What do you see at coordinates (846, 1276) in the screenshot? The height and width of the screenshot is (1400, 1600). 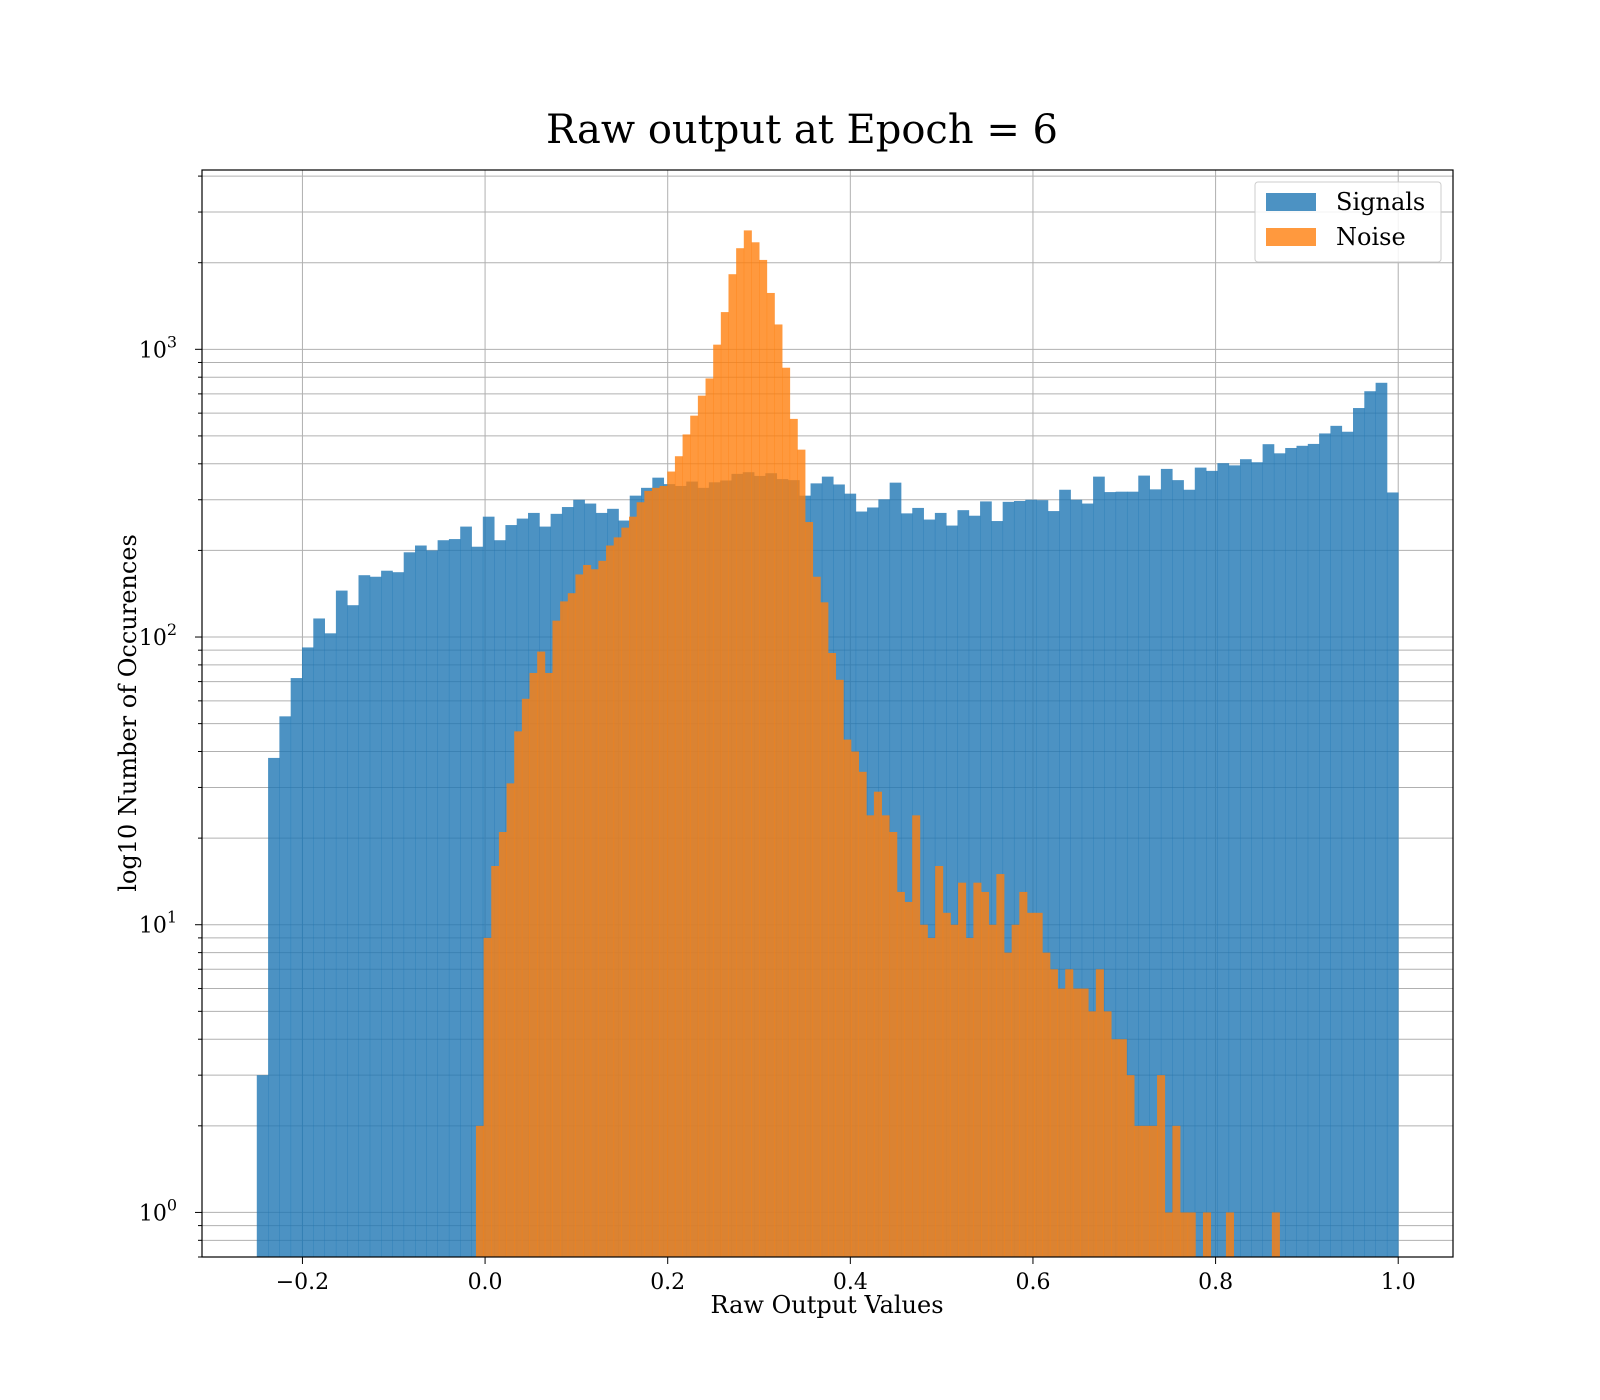 I see `x-axis: −0.2 0.0 0.2 0.4 0.6 0.8 1.0` at bounding box center [846, 1276].